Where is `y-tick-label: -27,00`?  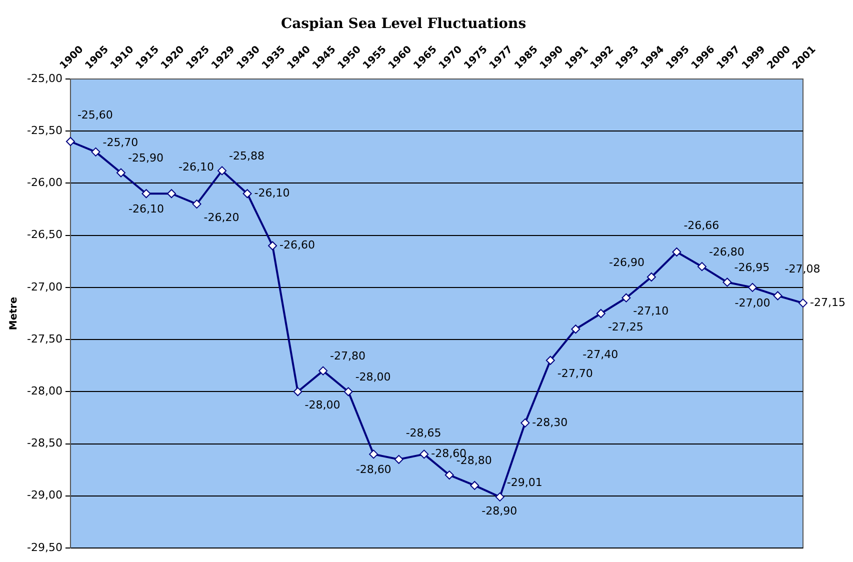
y-tick-label: -27,00 is located at coordinates (44, 287).